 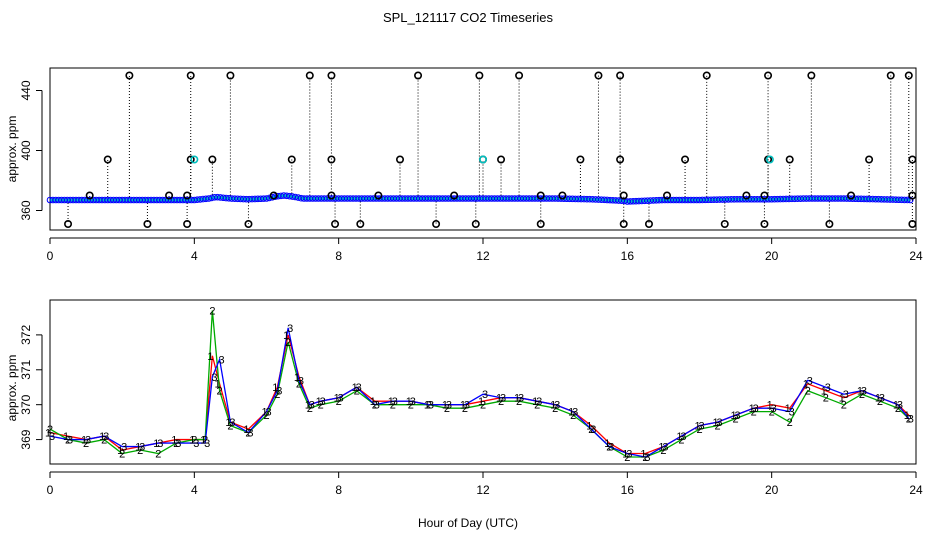 I want to click on x-tick-label: 8, so click(x=338, y=256).